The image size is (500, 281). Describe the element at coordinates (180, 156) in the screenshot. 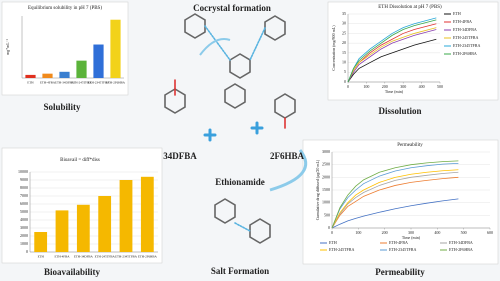

I see `label: 34DFBA` at that location.